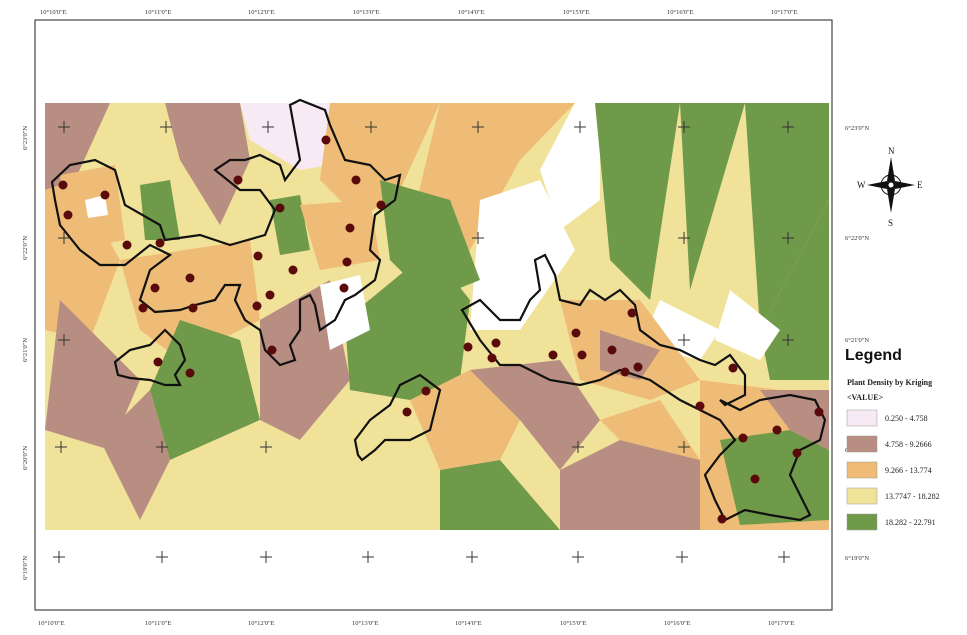 This screenshot has height=635, width=967. What do you see at coordinates (865, 397) in the screenshot?
I see `legend-field: <VALUE>` at bounding box center [865, 397].